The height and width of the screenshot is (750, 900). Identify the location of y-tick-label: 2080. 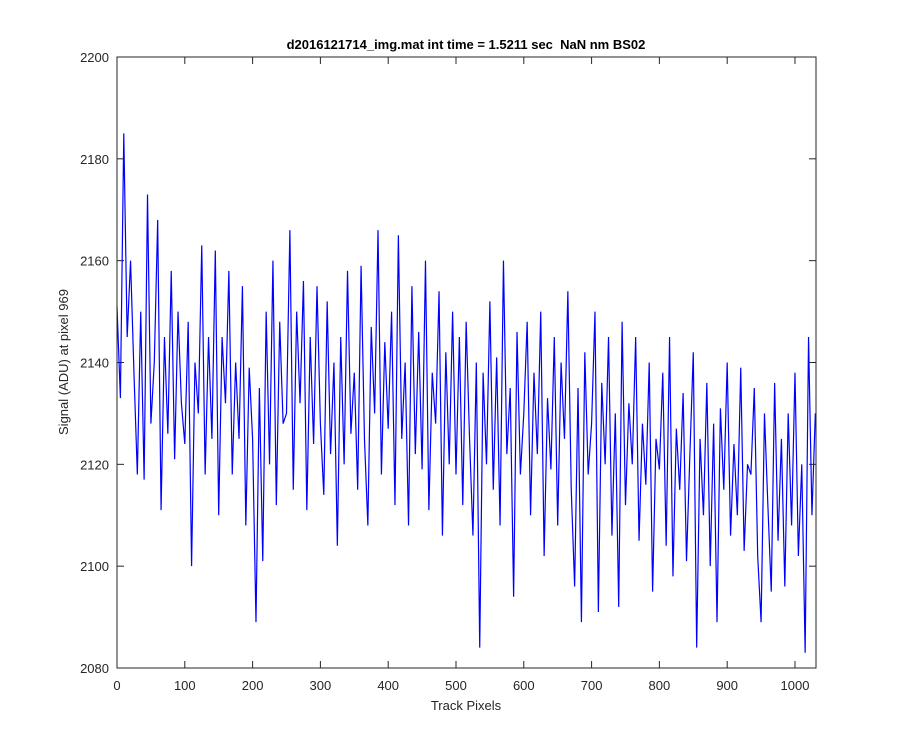
(94, 668).